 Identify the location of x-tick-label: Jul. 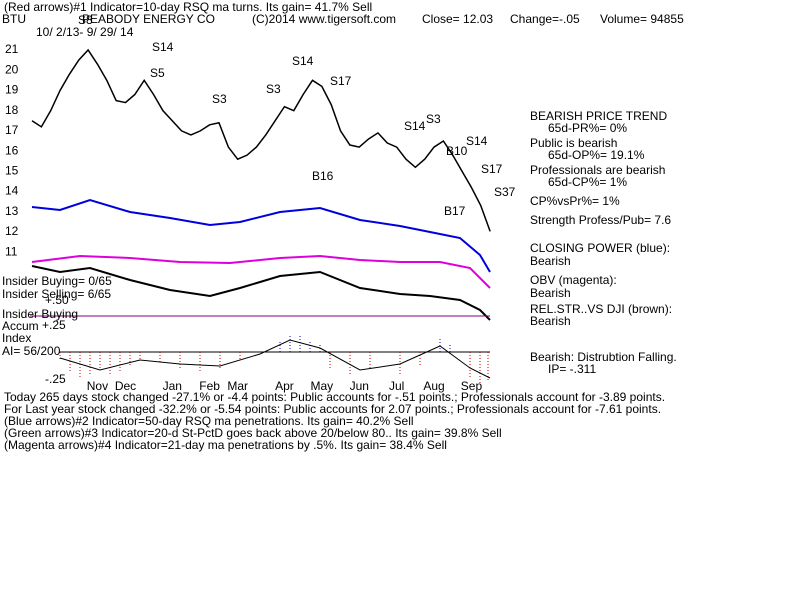
(396, 386).